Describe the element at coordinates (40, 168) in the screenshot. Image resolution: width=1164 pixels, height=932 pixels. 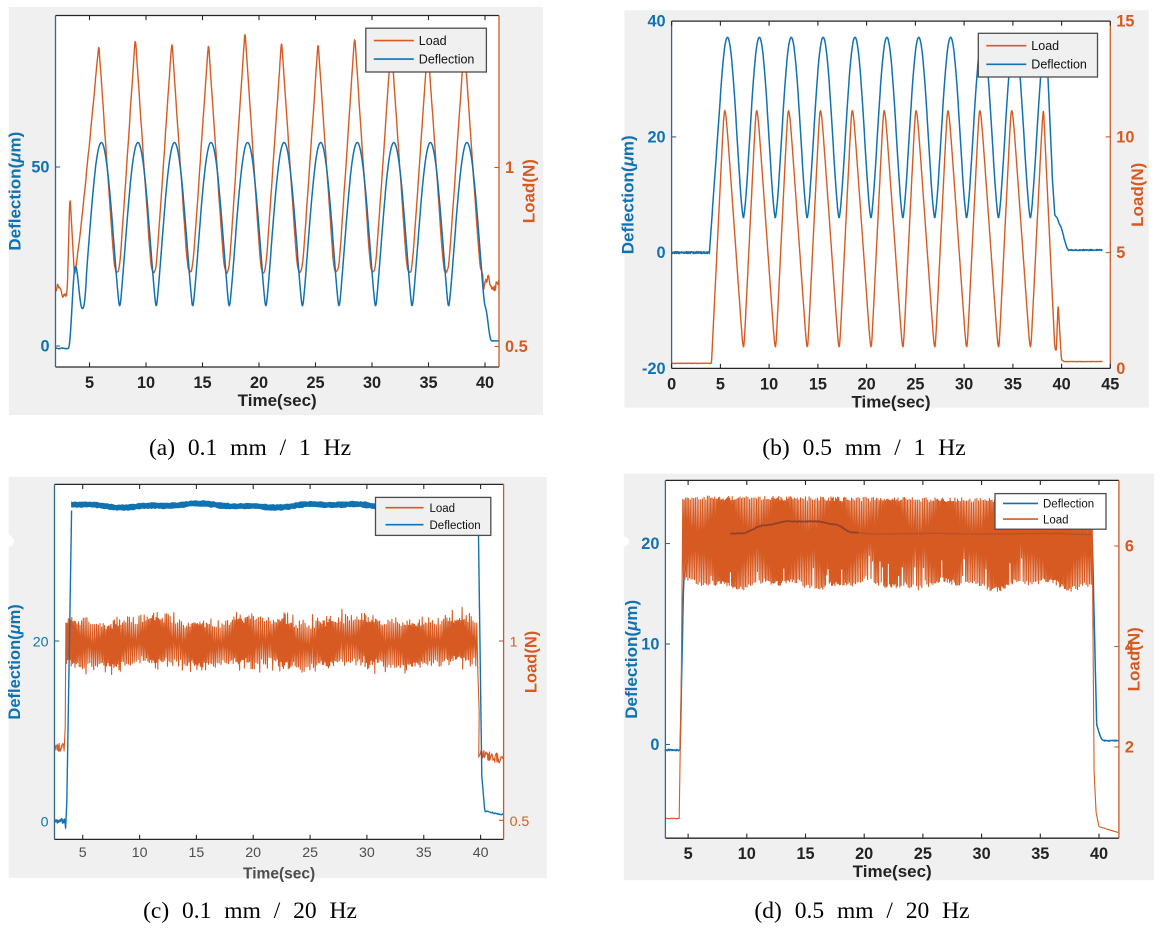
I see `svg-text: 50` at that location.